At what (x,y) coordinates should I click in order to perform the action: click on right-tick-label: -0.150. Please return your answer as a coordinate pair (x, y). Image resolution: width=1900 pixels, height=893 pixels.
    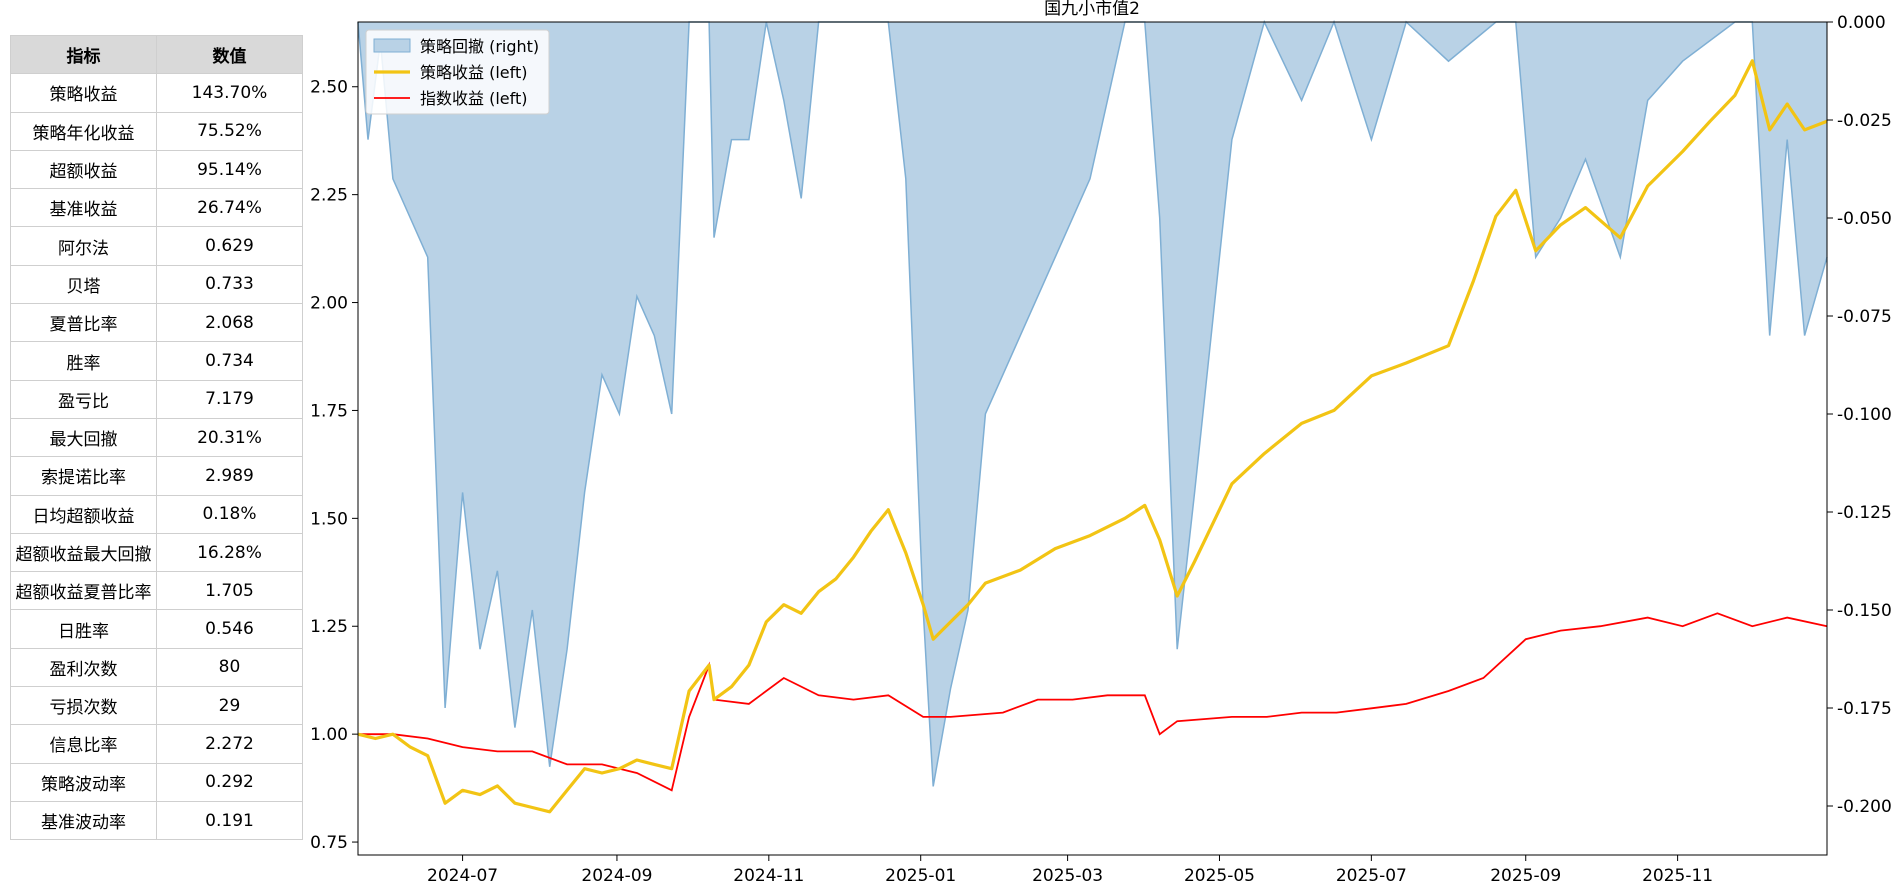
    Looking at the image, I should click on (1864, 611).